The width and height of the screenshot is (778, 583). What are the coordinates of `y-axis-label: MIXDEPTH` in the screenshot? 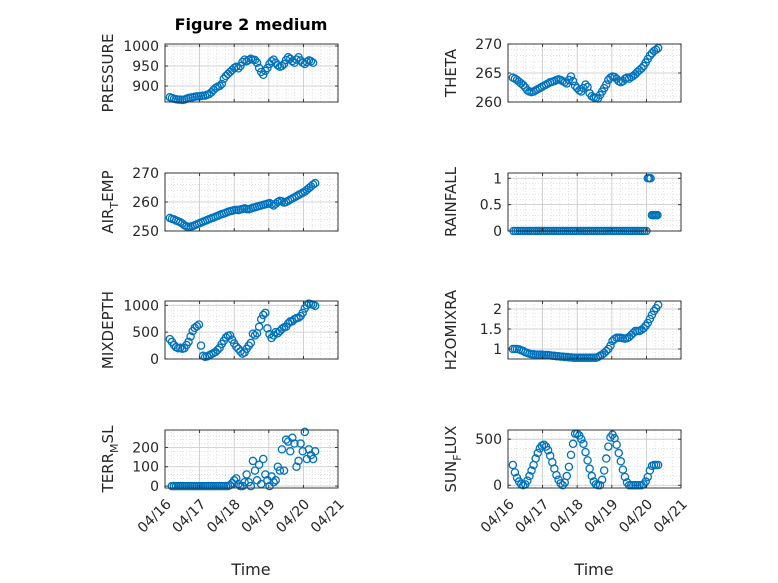 It's located at (108, 330).